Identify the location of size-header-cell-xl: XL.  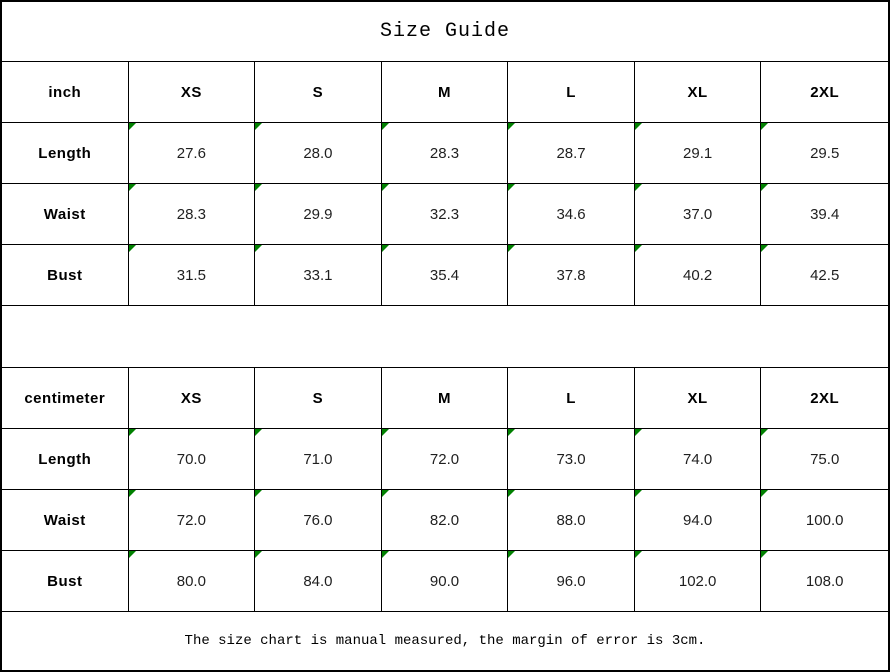
(698, 398).